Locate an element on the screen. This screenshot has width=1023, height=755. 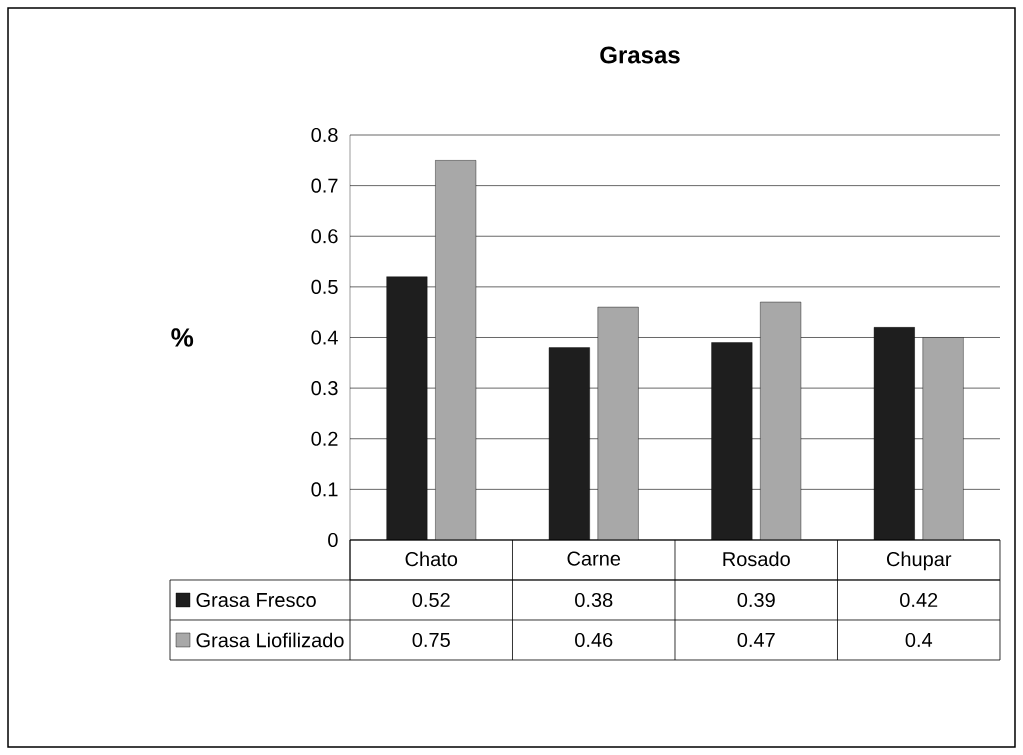
y-tick-label: 0.8 is located at coordinates (324, 135).